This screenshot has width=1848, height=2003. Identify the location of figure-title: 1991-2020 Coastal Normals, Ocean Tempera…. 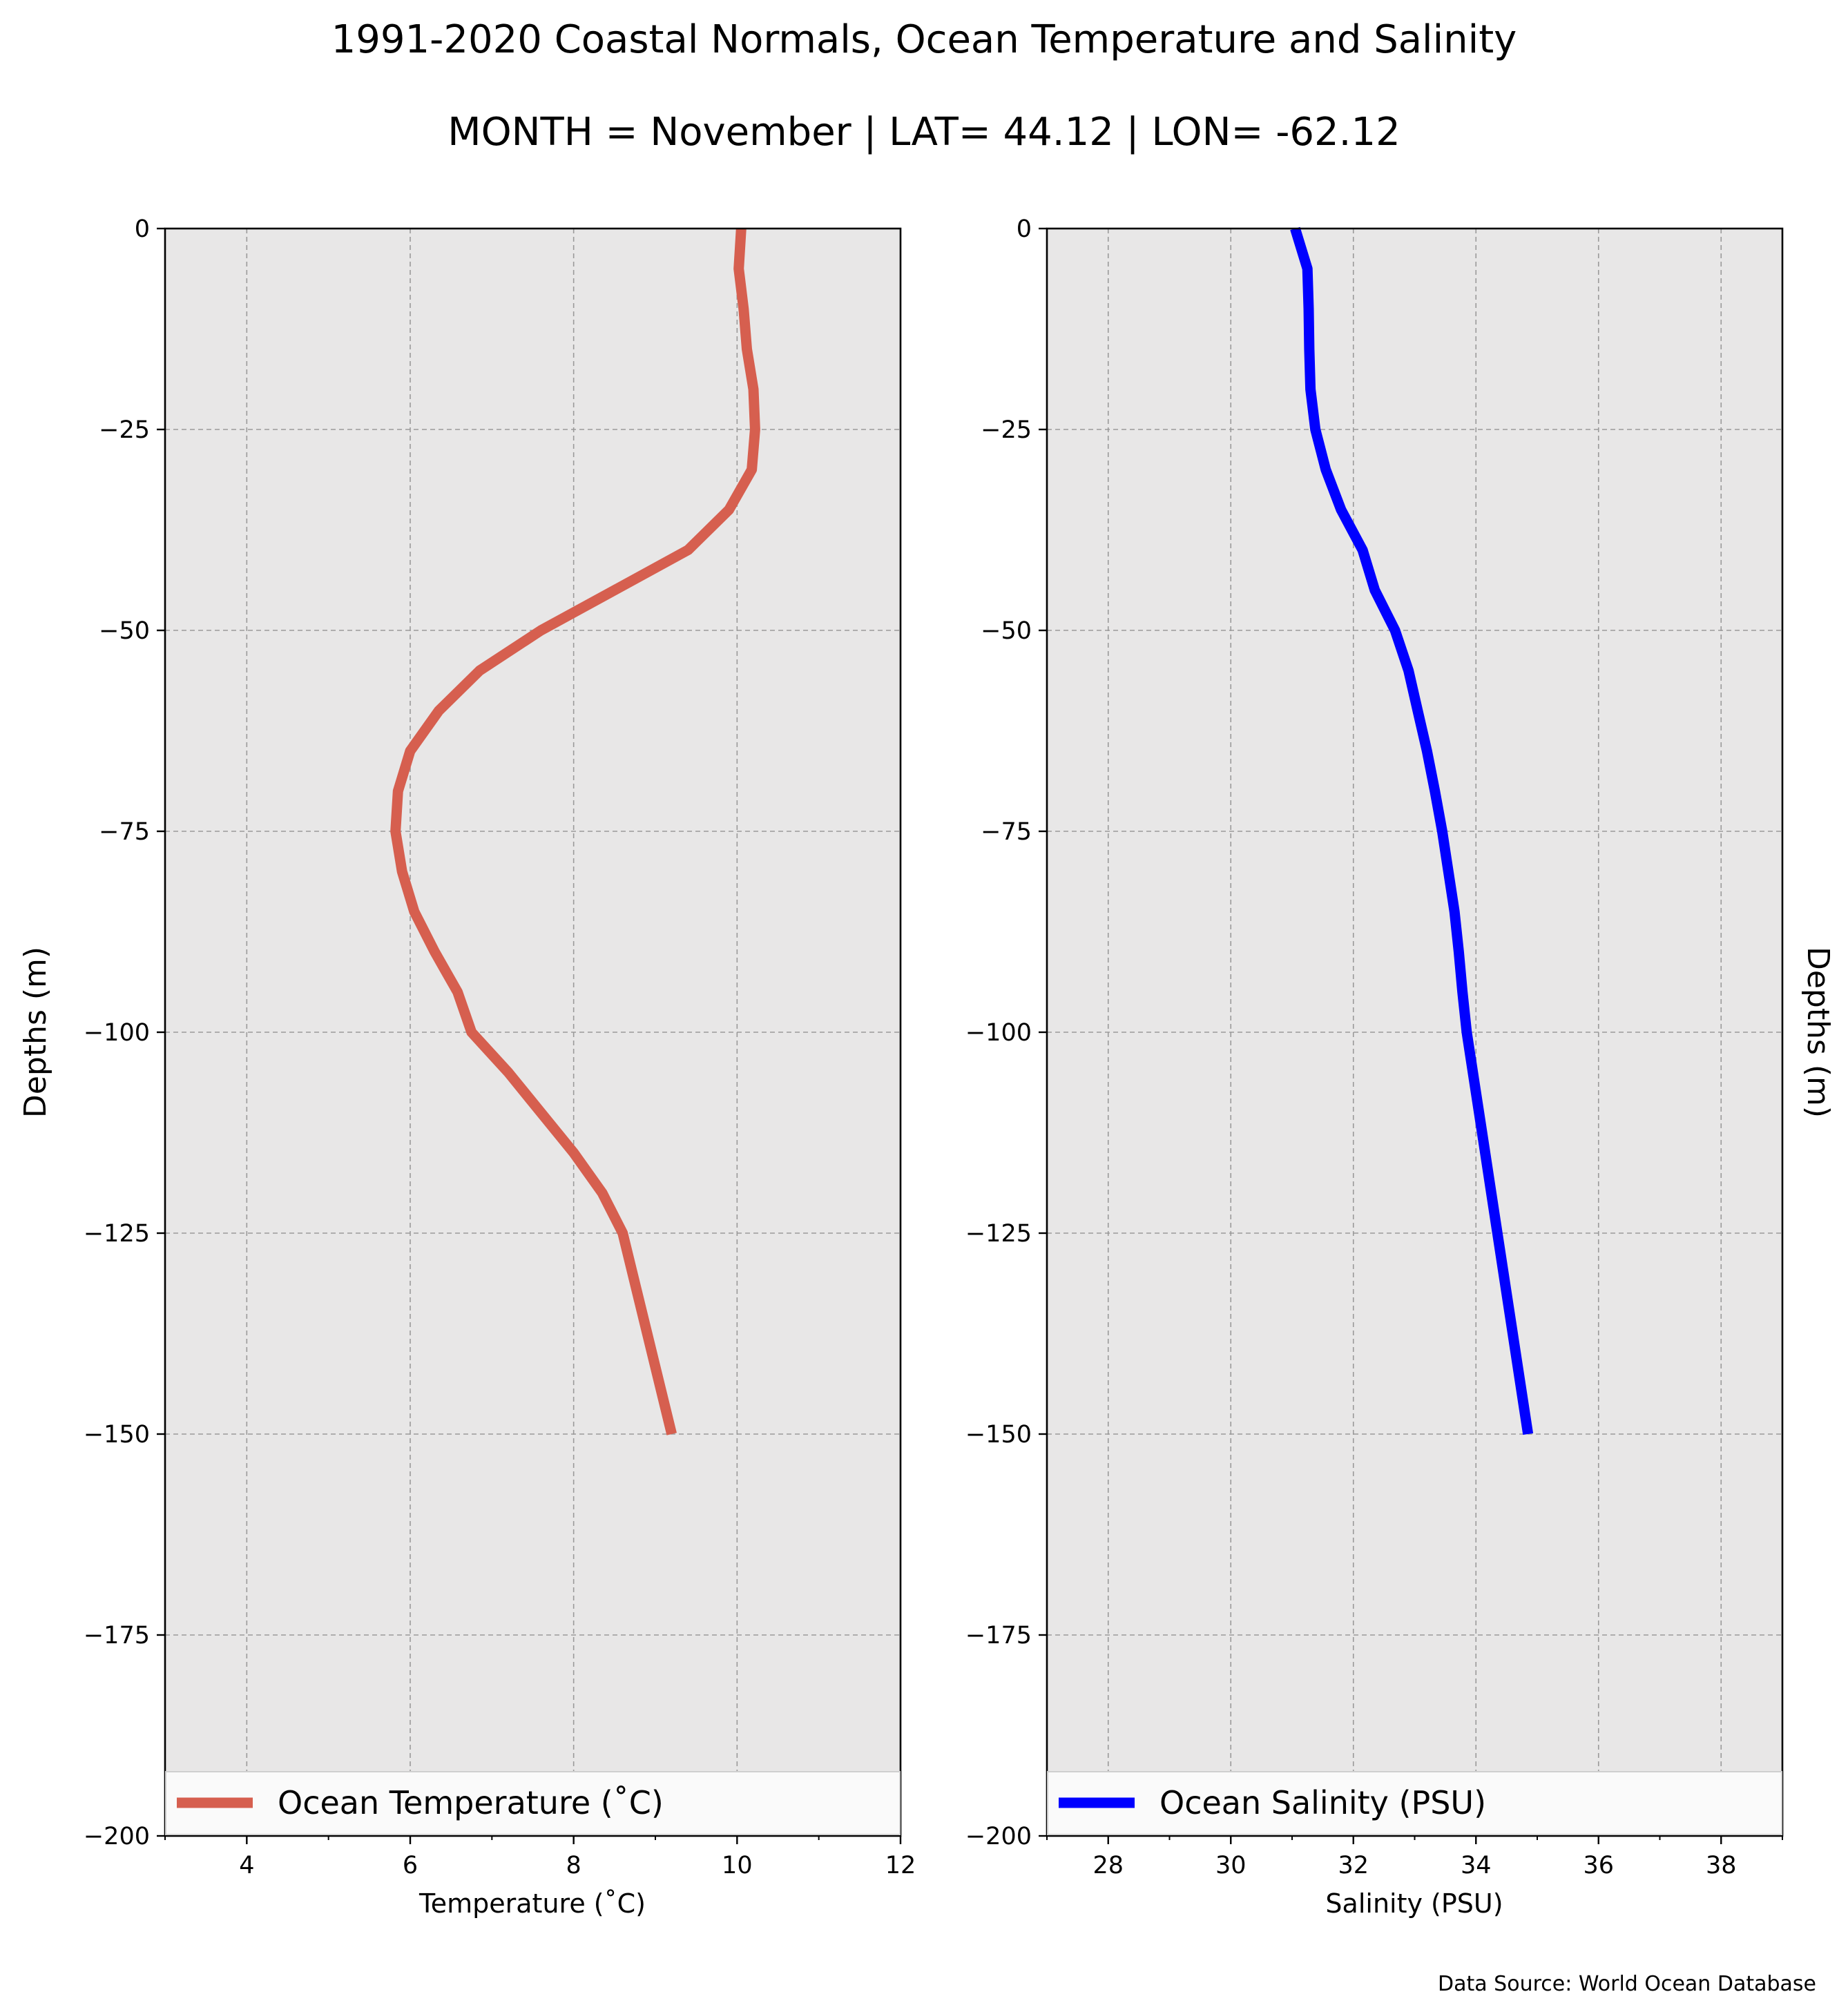
(924, 40).